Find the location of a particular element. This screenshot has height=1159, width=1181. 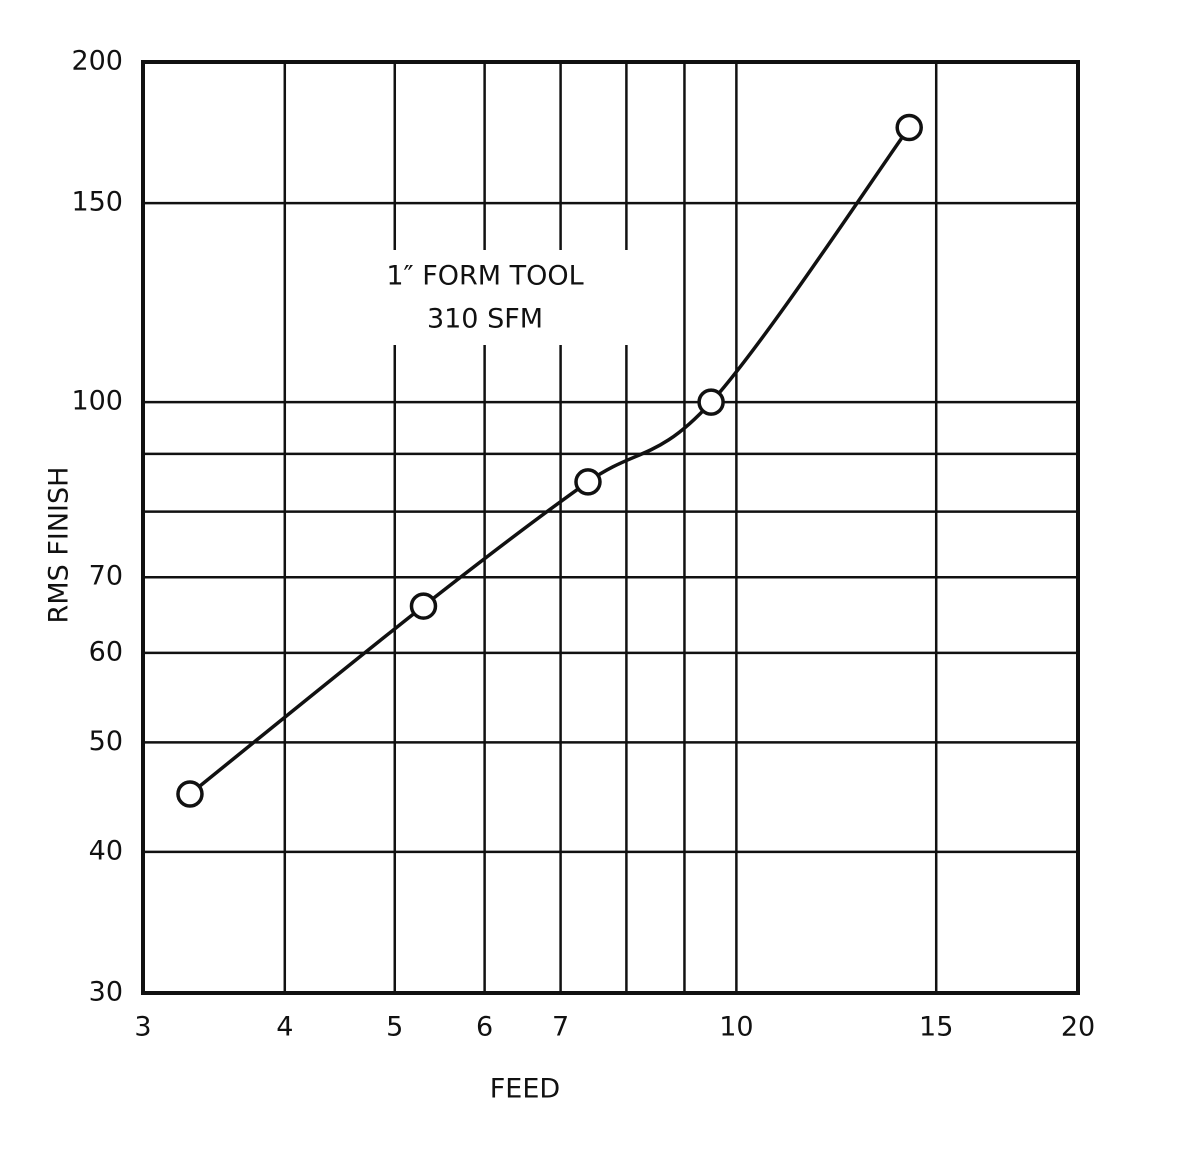

y-tick-label: 200 is located at coordinates (97, 61).